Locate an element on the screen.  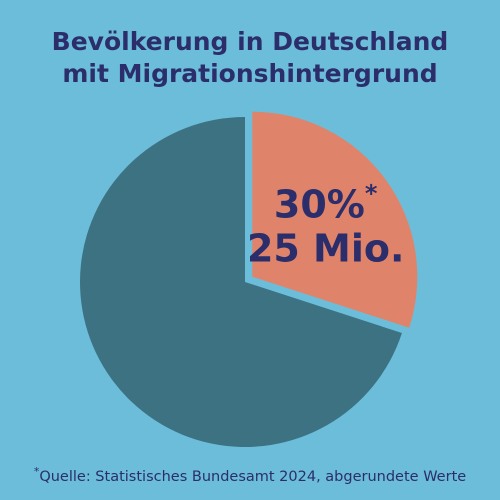
pie-slice is located at coordinates (335, 219).